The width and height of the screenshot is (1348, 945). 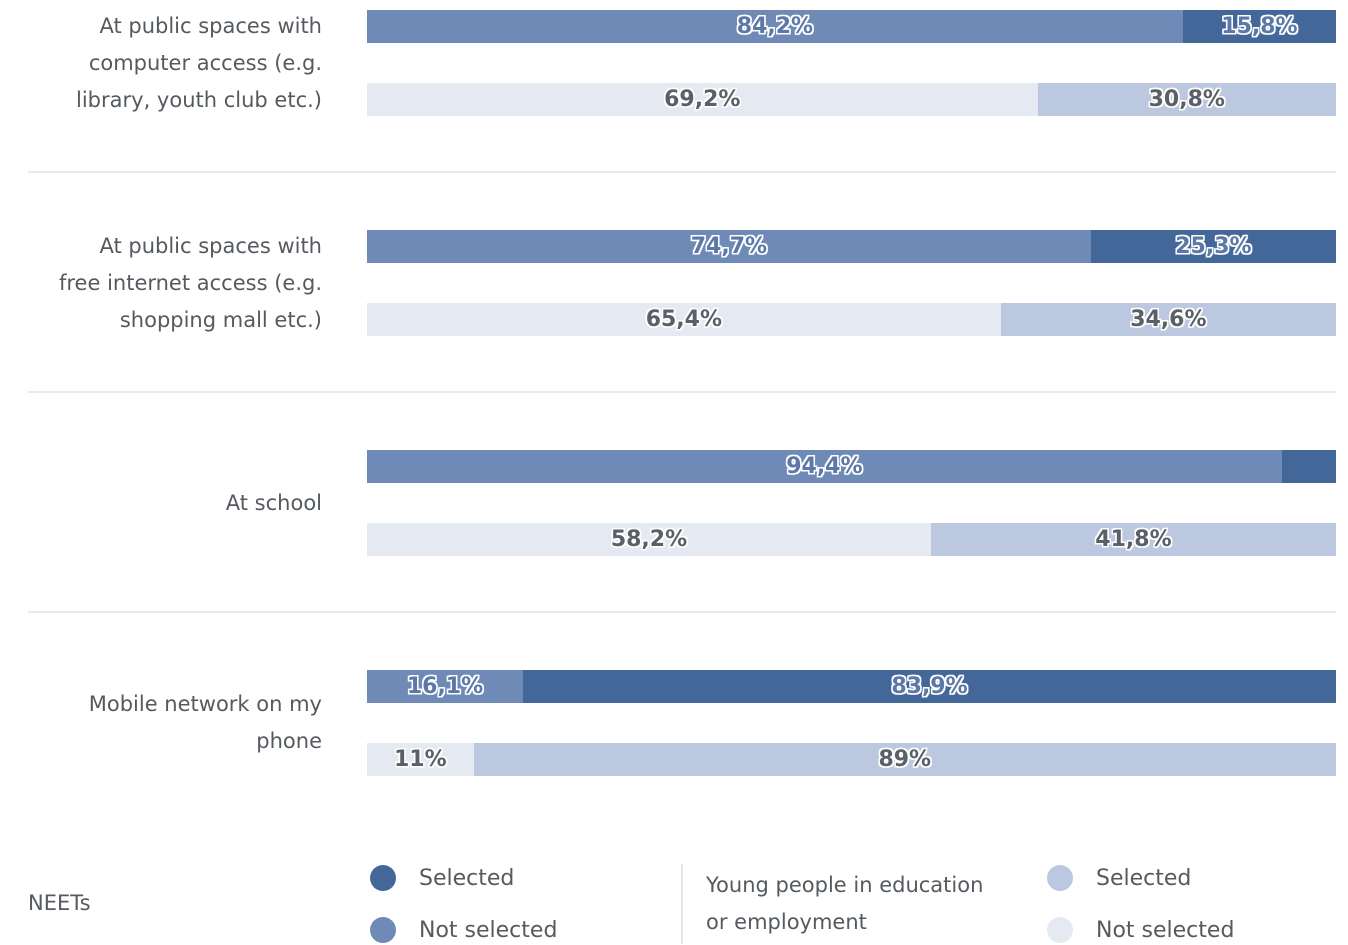 I want to click on bar-segment: 16,1%, so click(x=445, y=686).